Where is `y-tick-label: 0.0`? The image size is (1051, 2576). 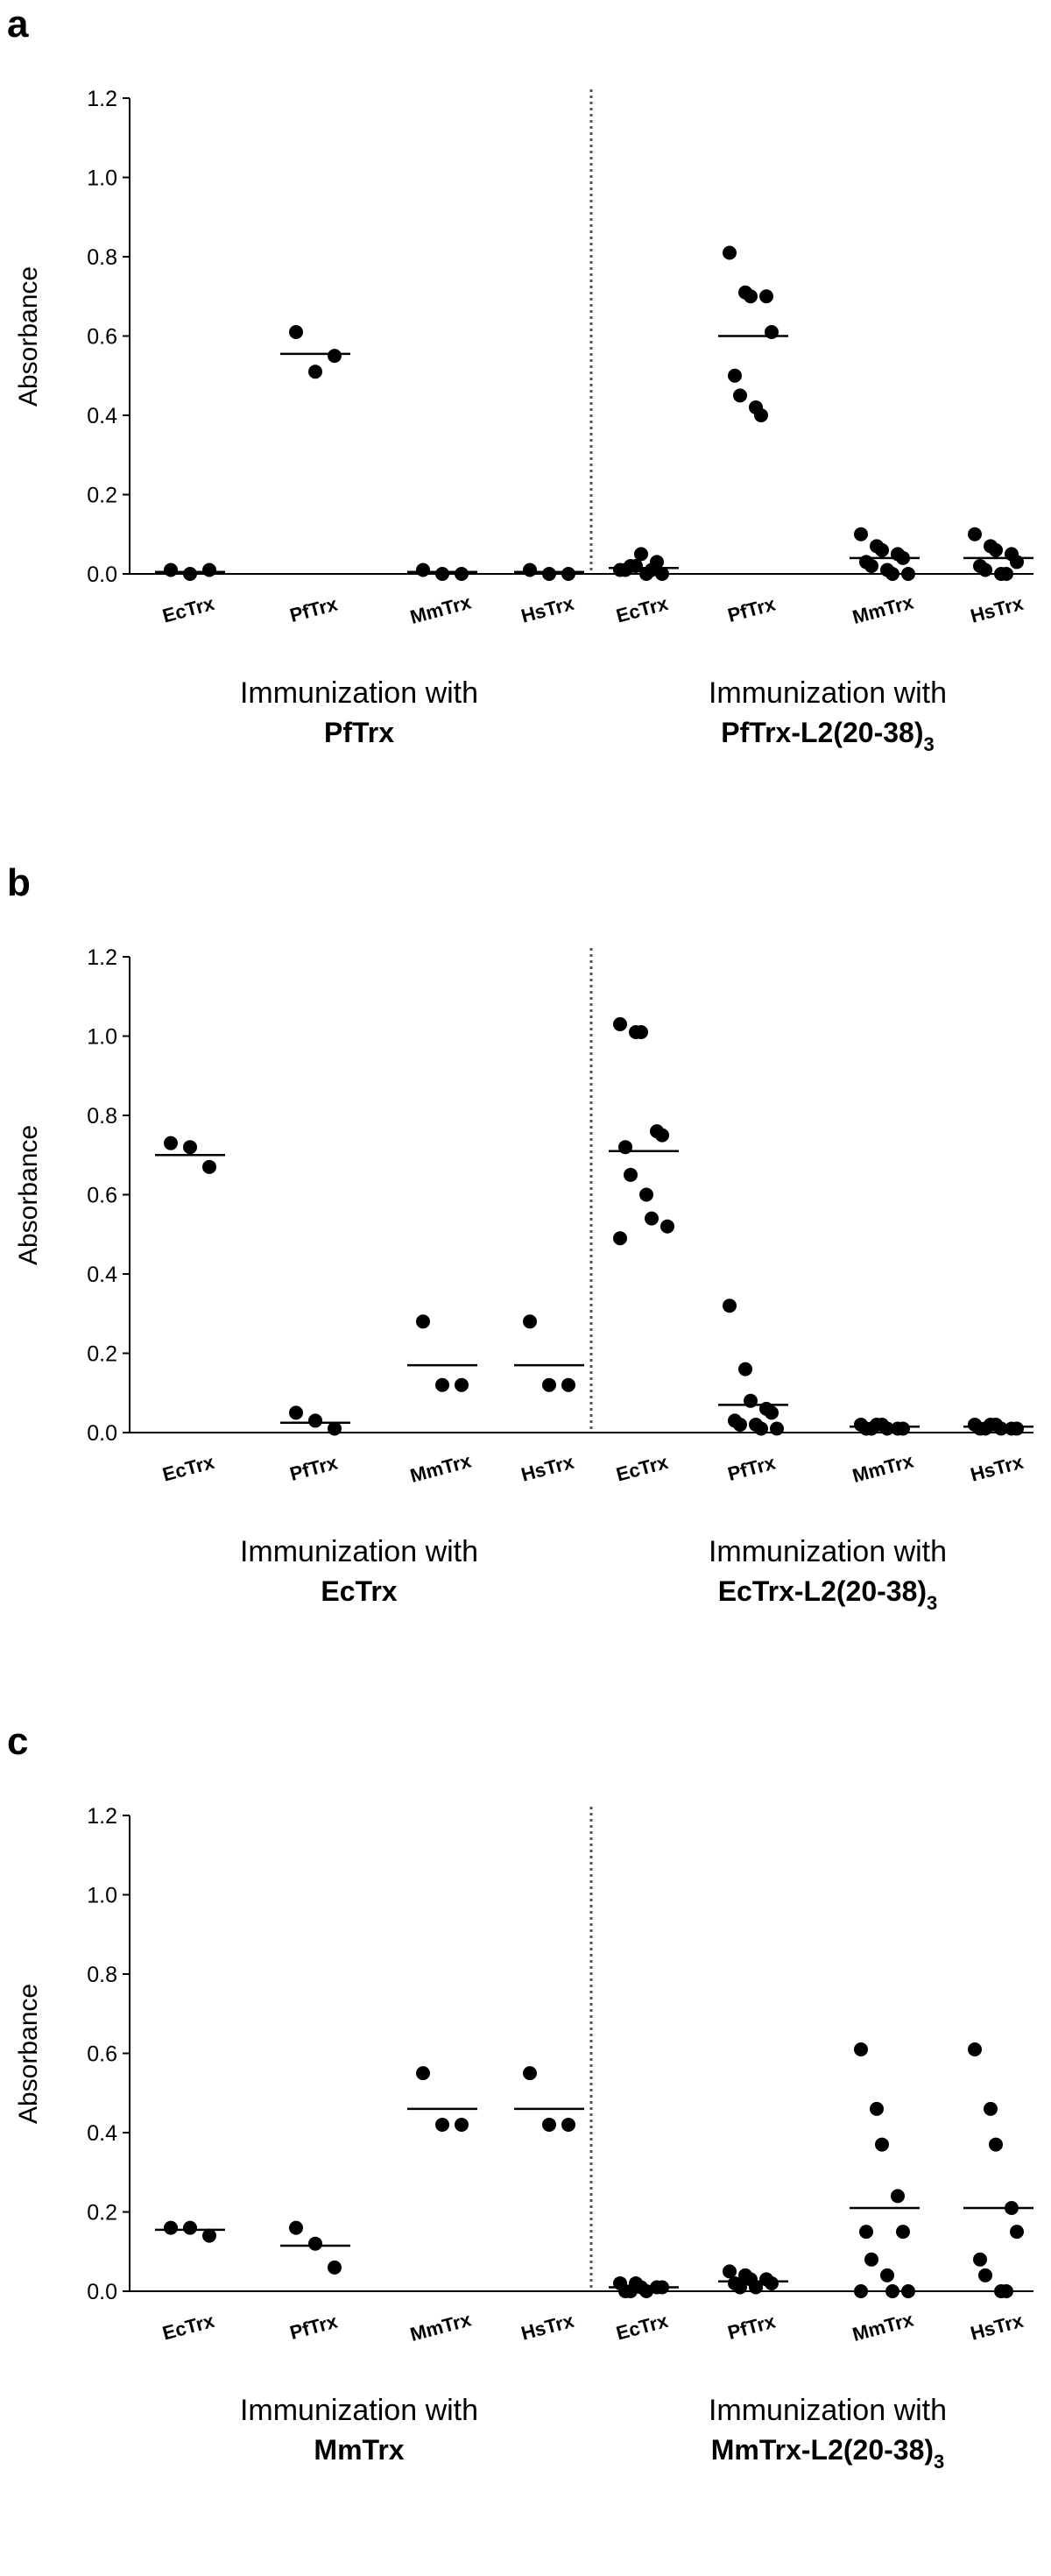
y-tick-label: 0.0 is located at coordinates (102, 575).